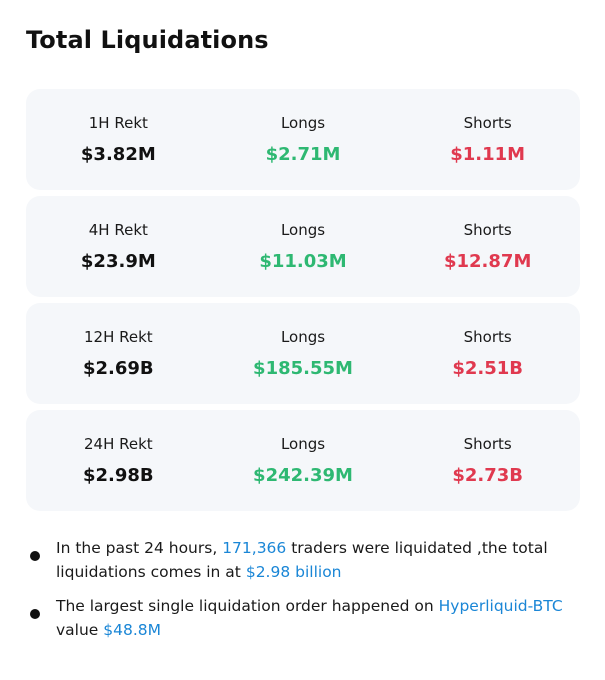  What do you see at coordinates (303, 368) in the screenshot?
I see `longs-value: $185.55M` at bounding box center [303, 368].